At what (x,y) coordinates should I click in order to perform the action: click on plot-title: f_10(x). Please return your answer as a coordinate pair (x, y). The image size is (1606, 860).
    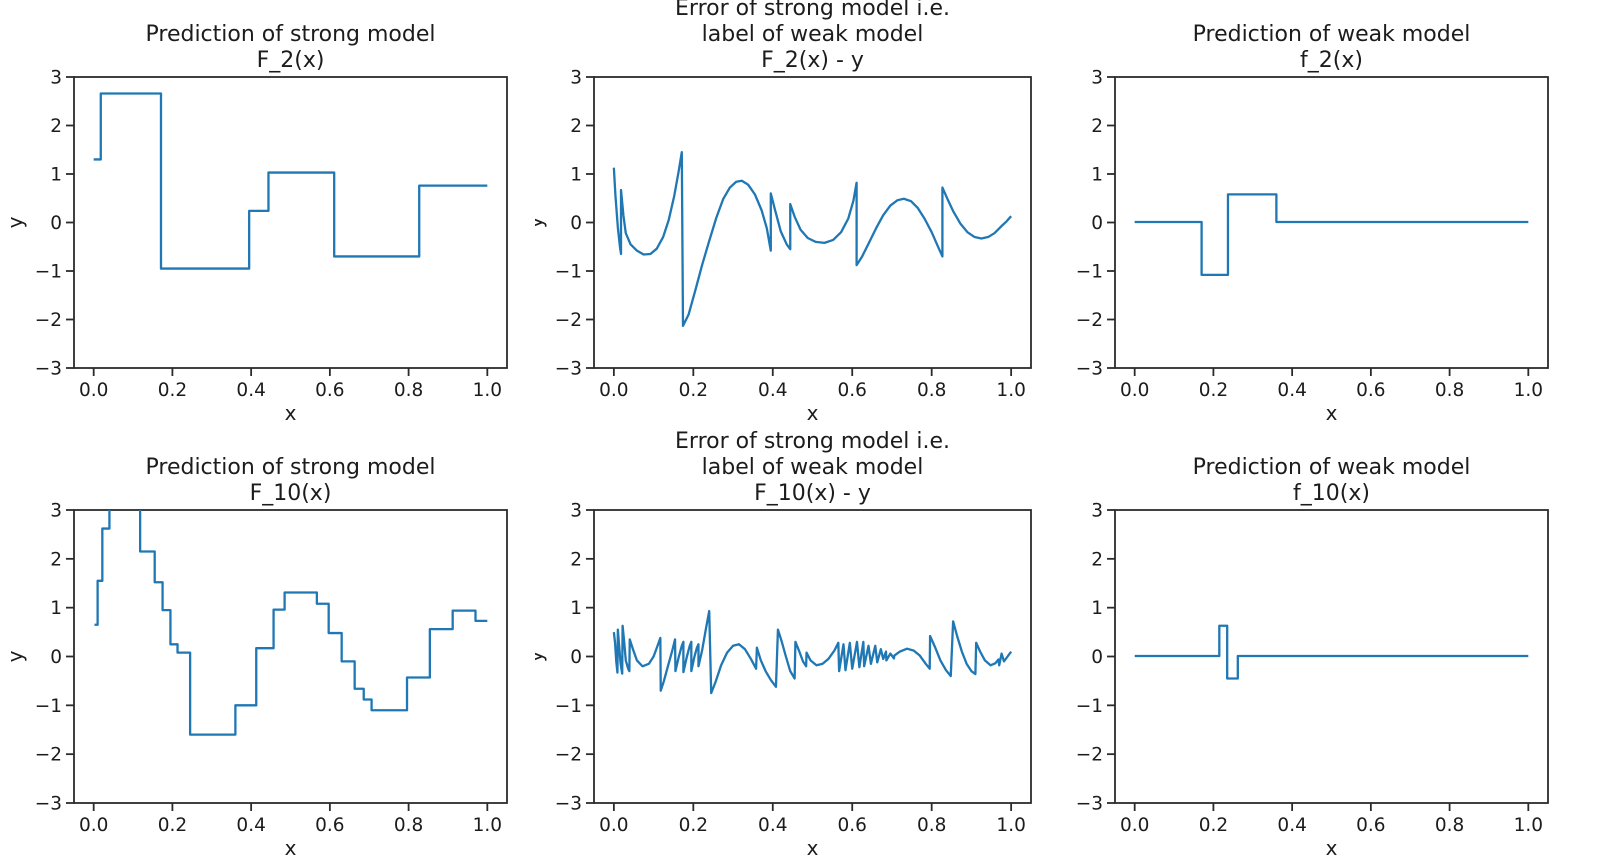
    Looking at the image, I should click on (1331, 493).